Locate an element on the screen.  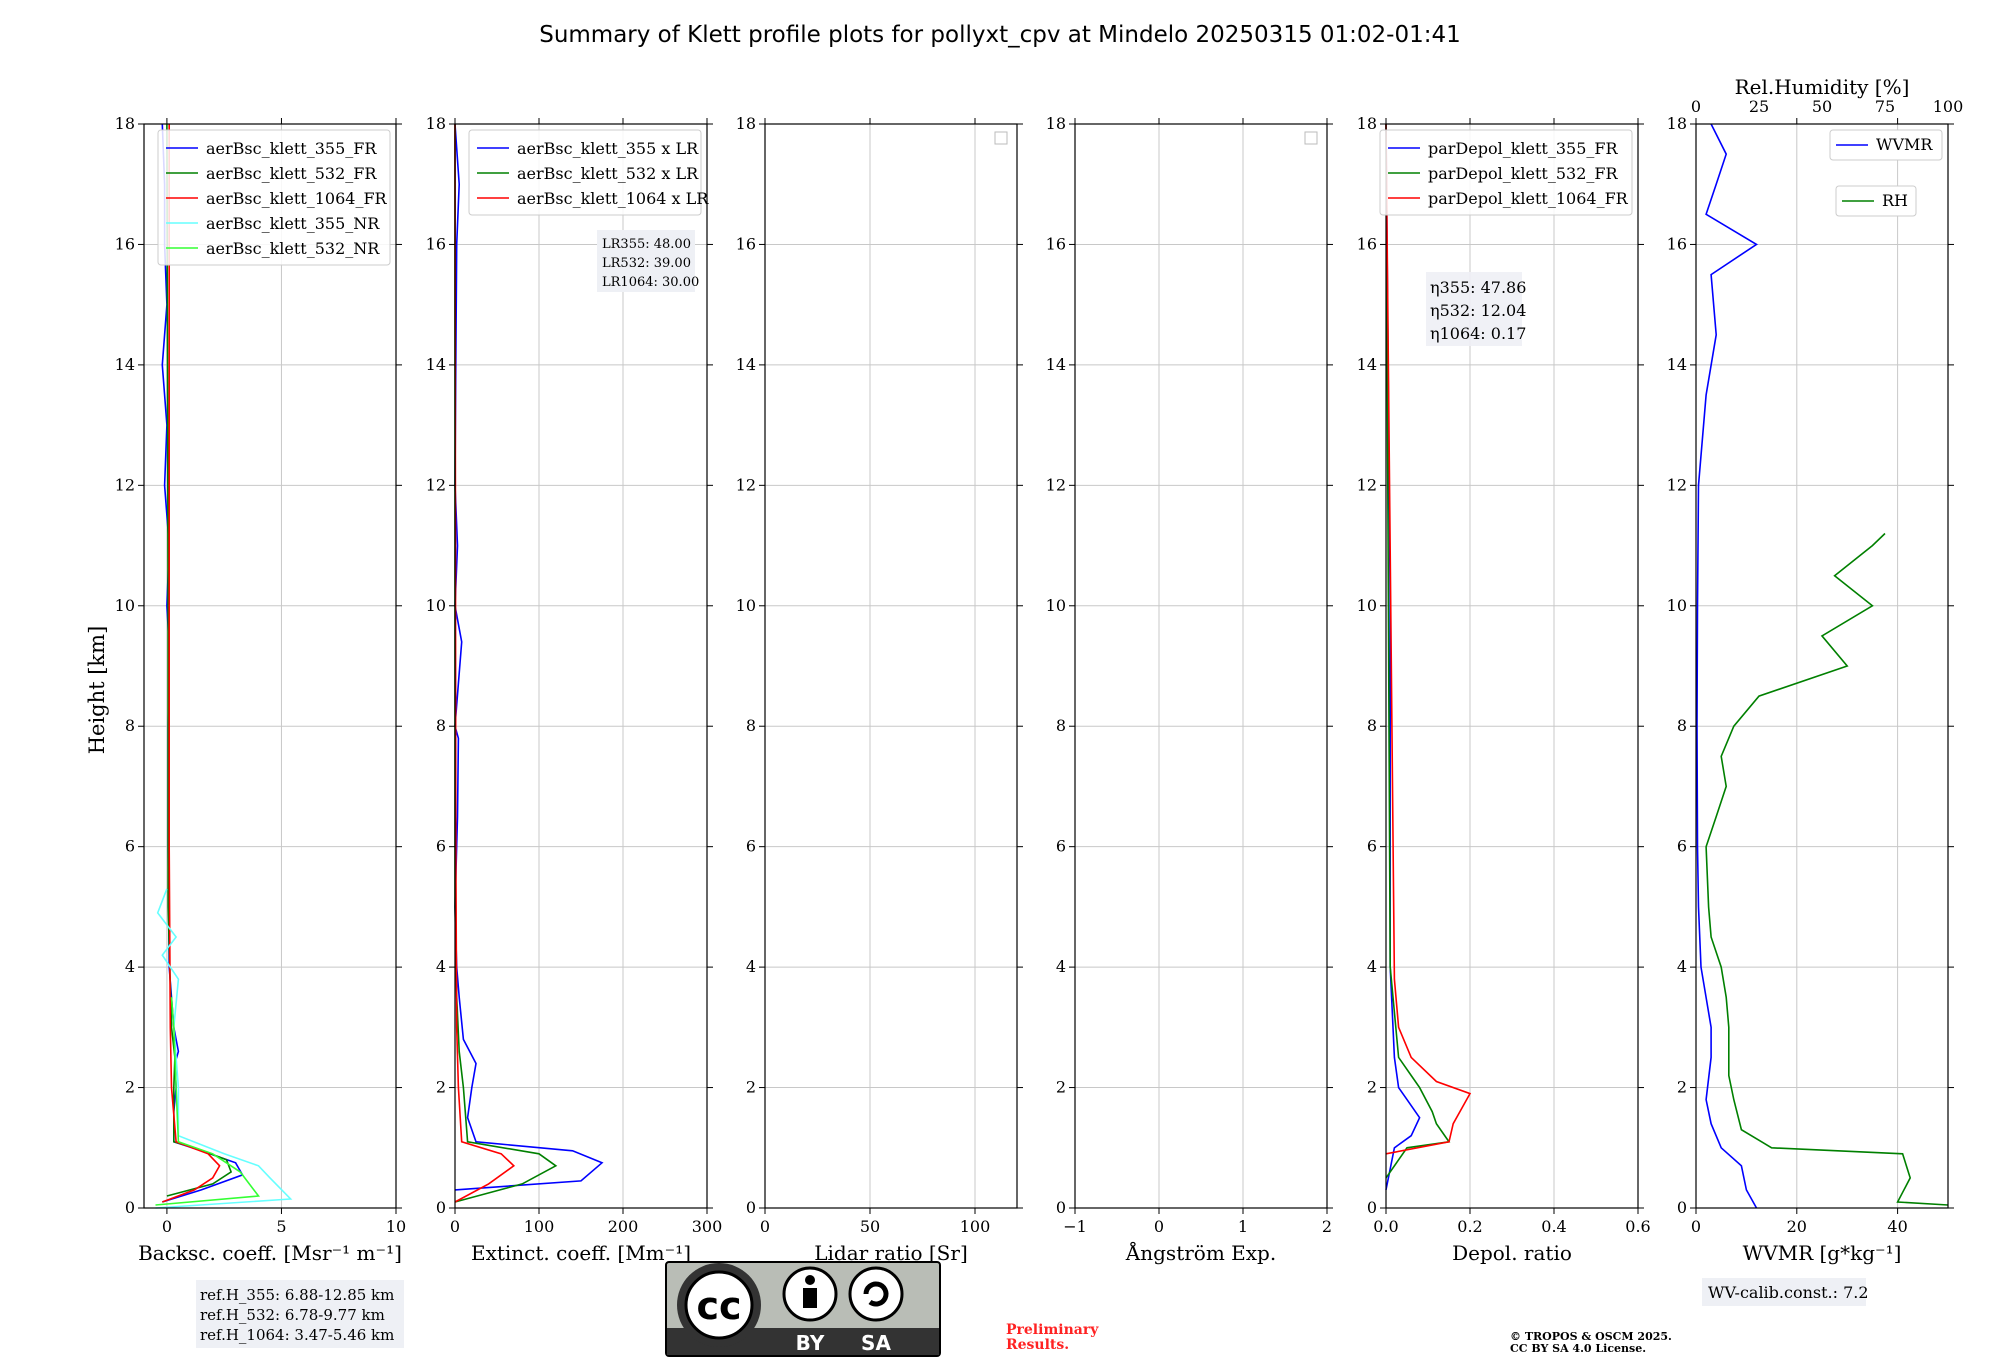
x-tick-label: 10 is located at coordinates (396, 1226).